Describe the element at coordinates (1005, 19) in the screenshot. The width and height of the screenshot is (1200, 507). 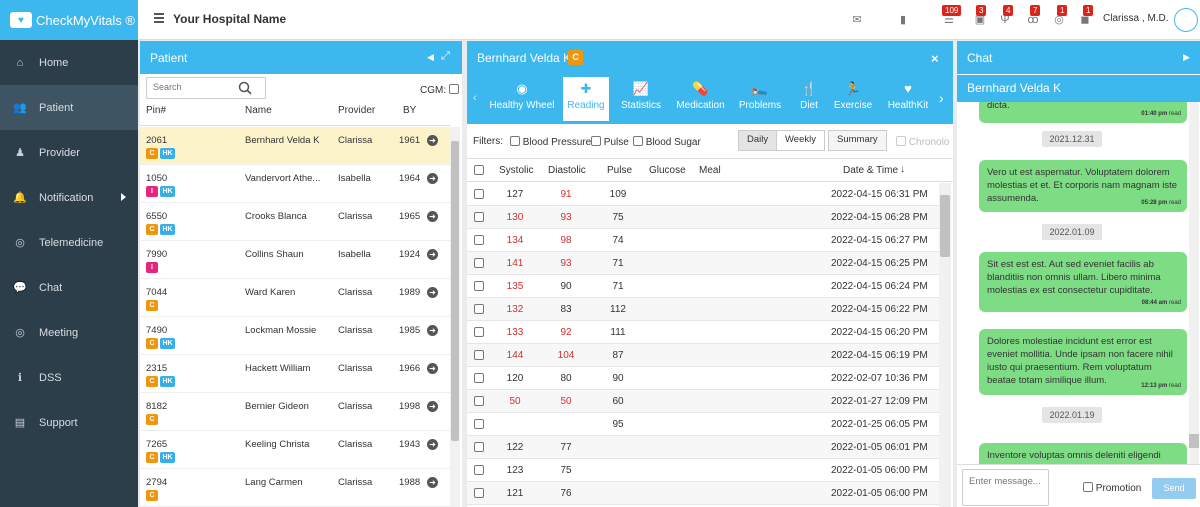
I see `utensils-icon: Ψ` at that location.